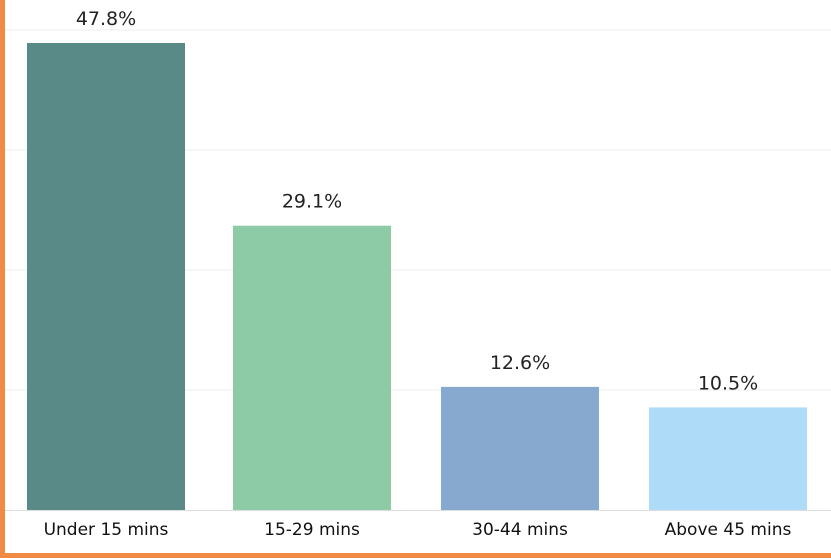 The height and width of the screenshot is (558, 831). I want to click on value-label-3: 12.6%, so click(520, 363).